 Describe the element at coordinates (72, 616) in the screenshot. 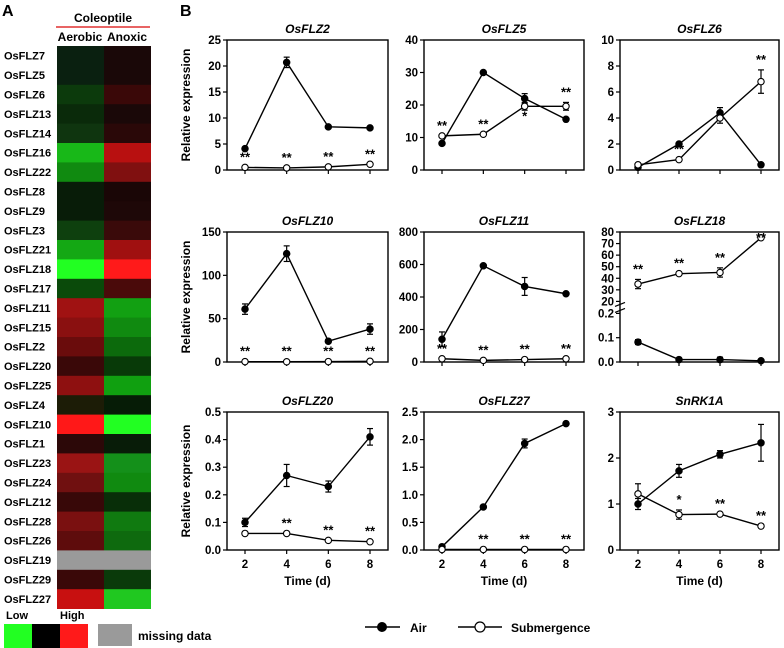

I see `legend-high-label: High` at that location.